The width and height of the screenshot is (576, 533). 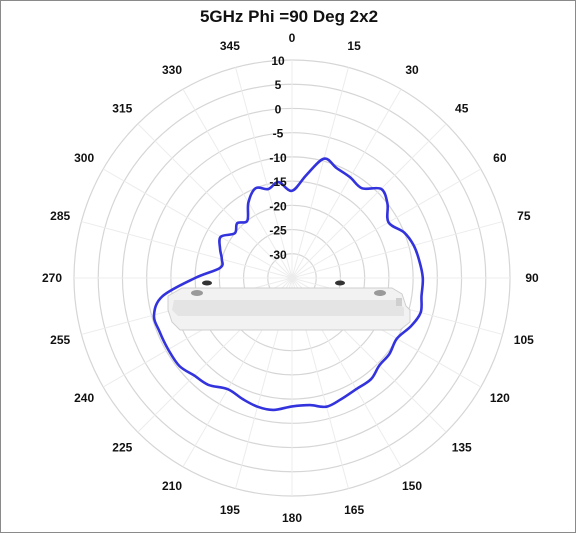 What do you see at coordinates (278, 134) in the screenshot?
I see `radial-tick-label: -5` at bounding box center [278, 134].